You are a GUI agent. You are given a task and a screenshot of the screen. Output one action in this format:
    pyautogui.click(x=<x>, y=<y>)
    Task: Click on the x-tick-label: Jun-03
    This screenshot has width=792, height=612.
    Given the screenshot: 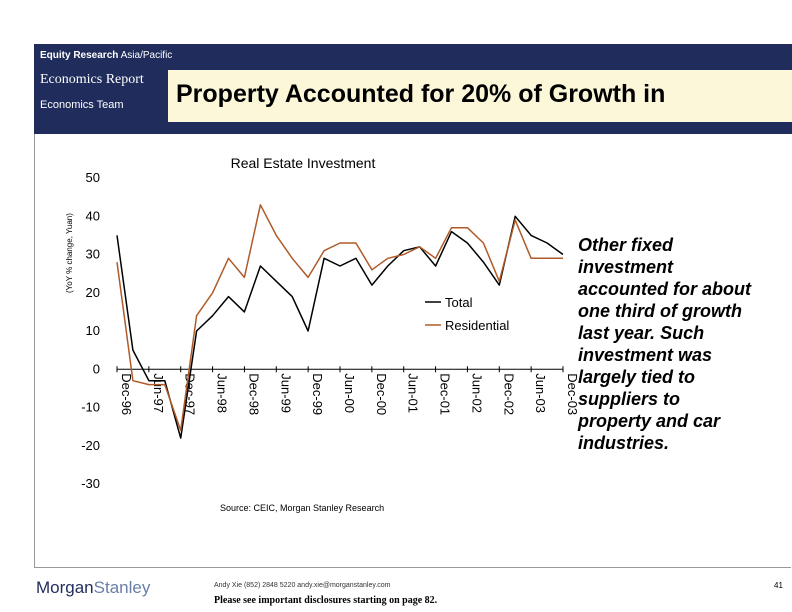 What is the action you would take?
    pyautogui.click(x=540, y=393)
    